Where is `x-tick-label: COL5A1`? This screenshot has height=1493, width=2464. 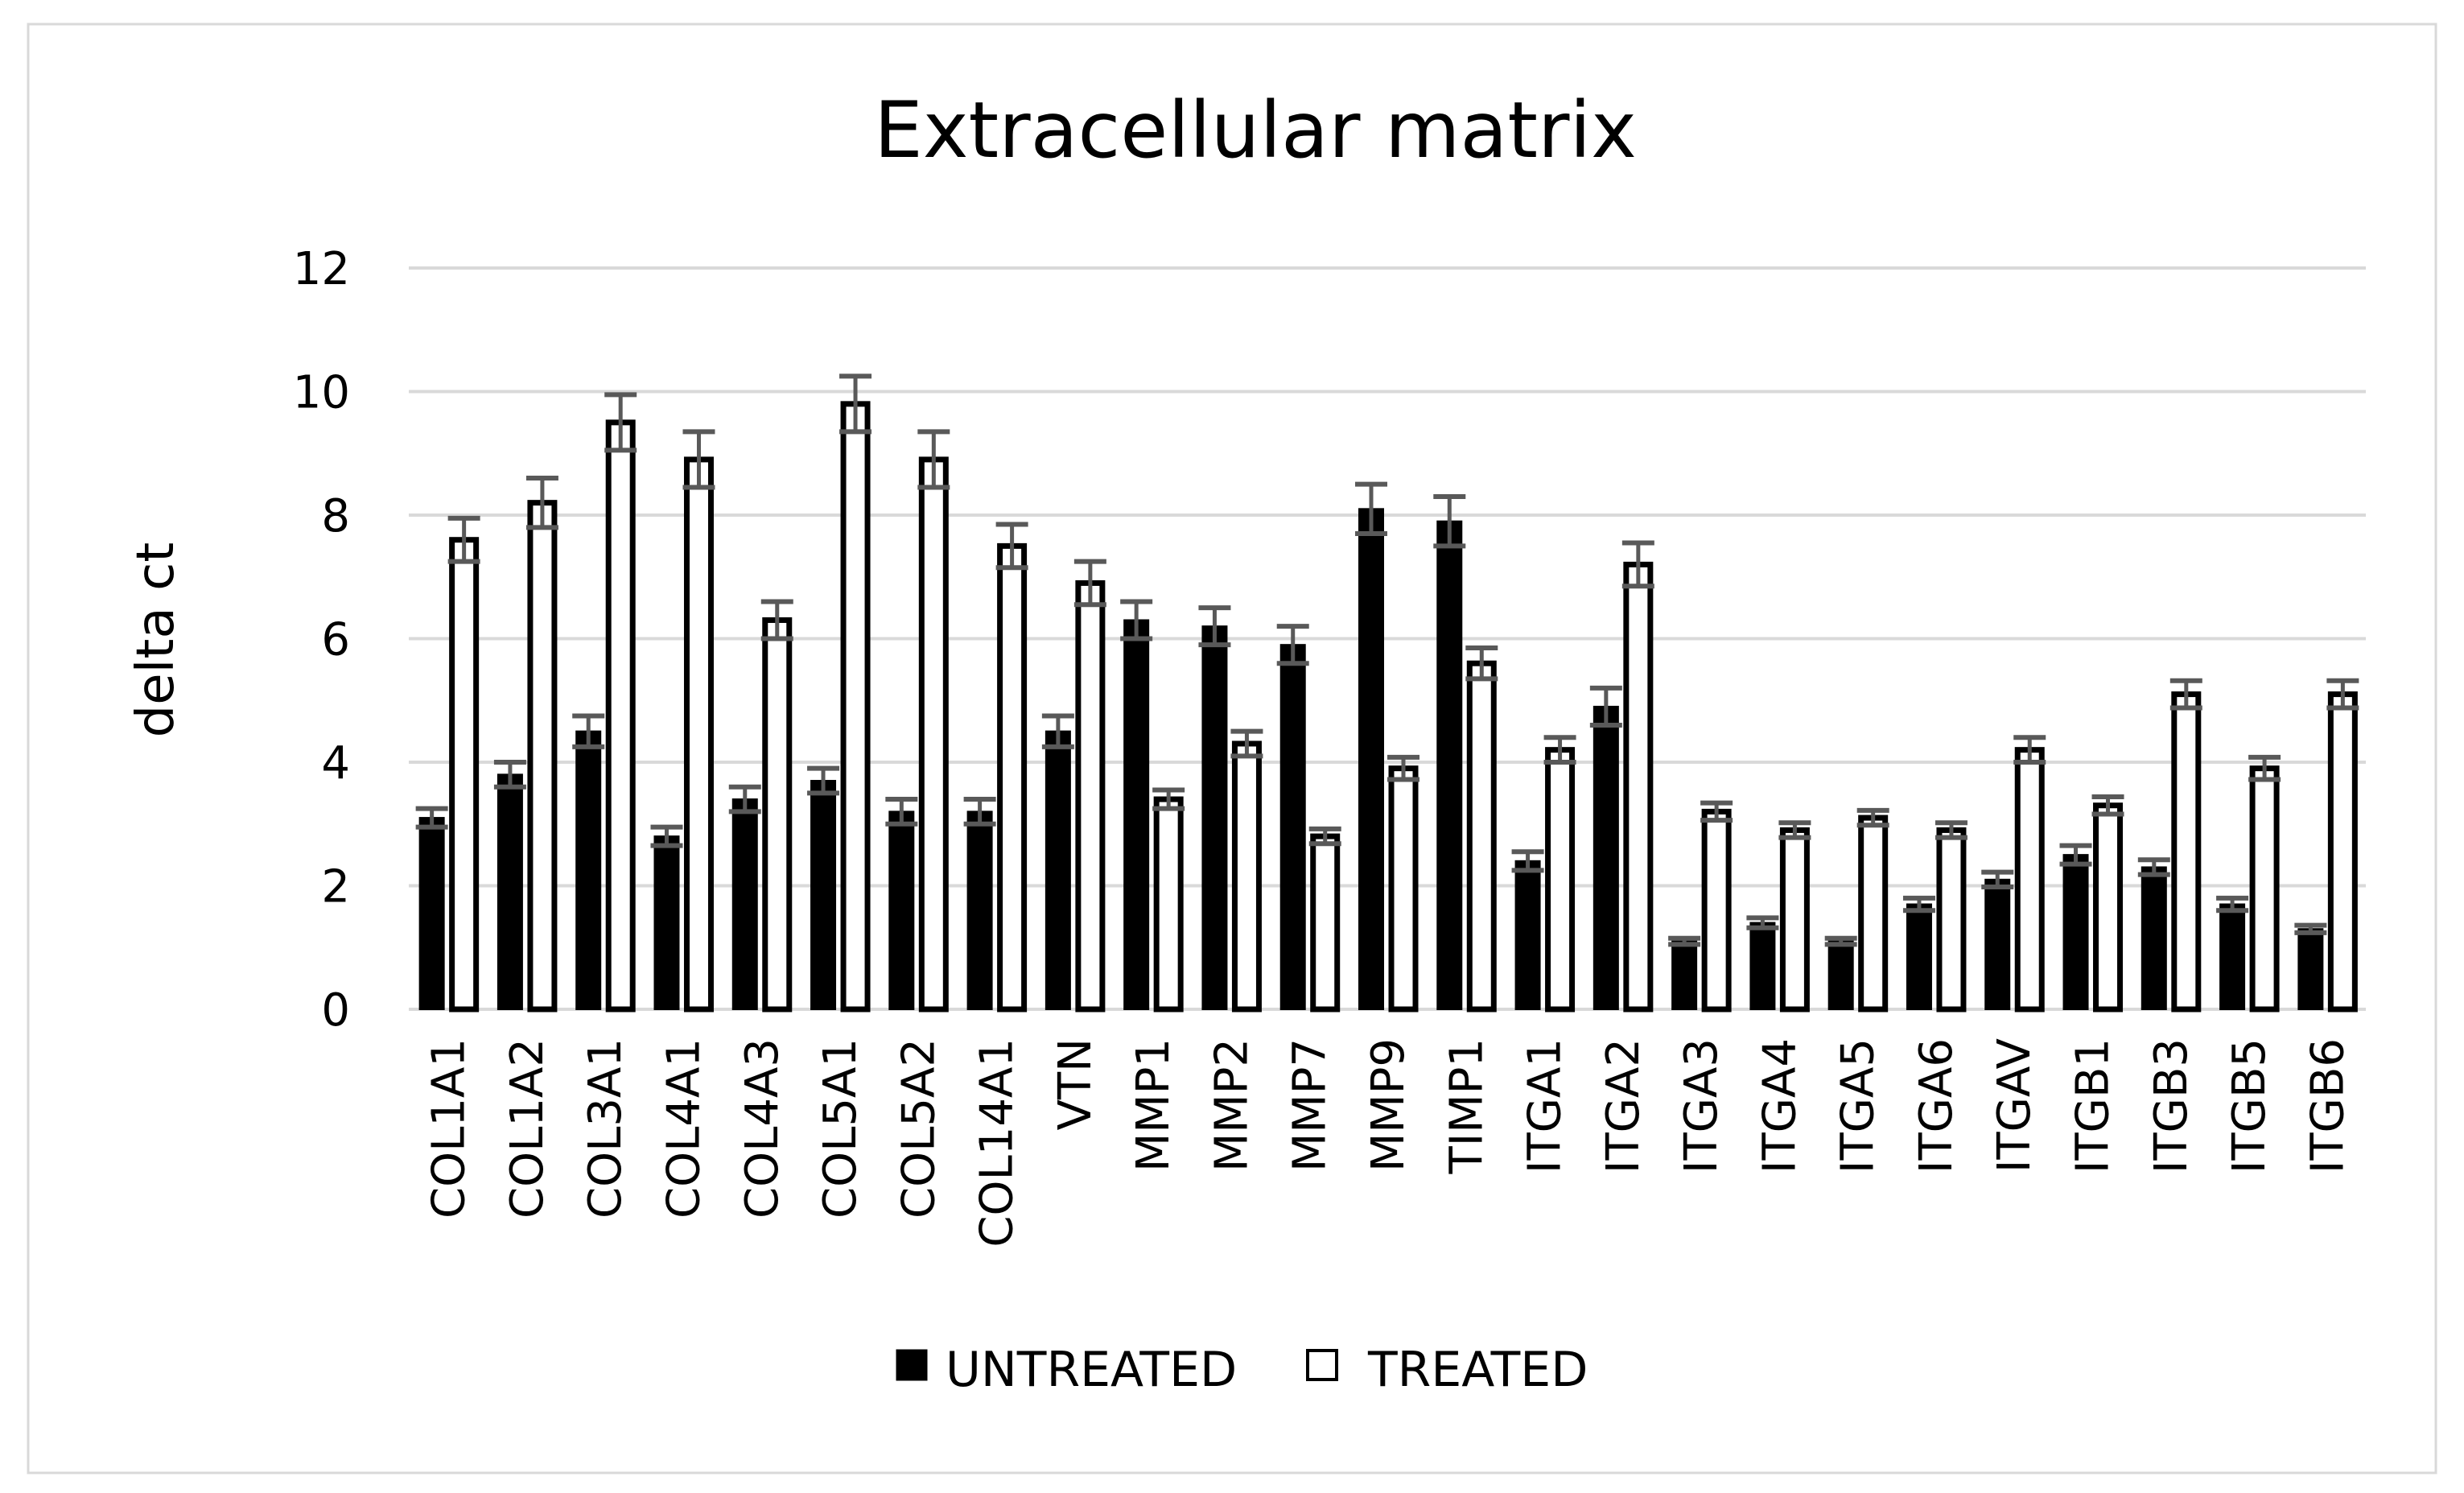 x-tick-label: COL5A1 is located at coordinates (840, 1128).